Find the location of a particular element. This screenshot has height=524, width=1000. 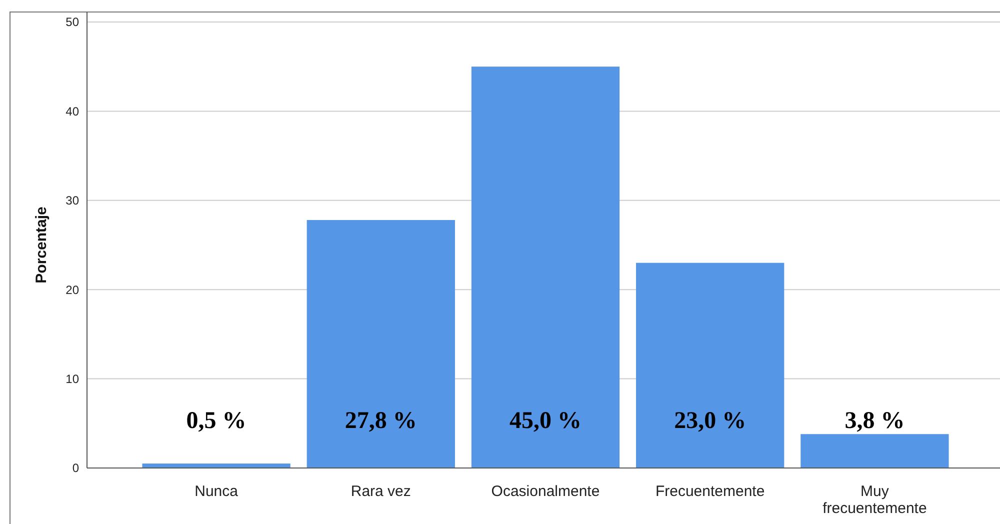

y-tick-label: 50 is located at coordinates (73, 22).